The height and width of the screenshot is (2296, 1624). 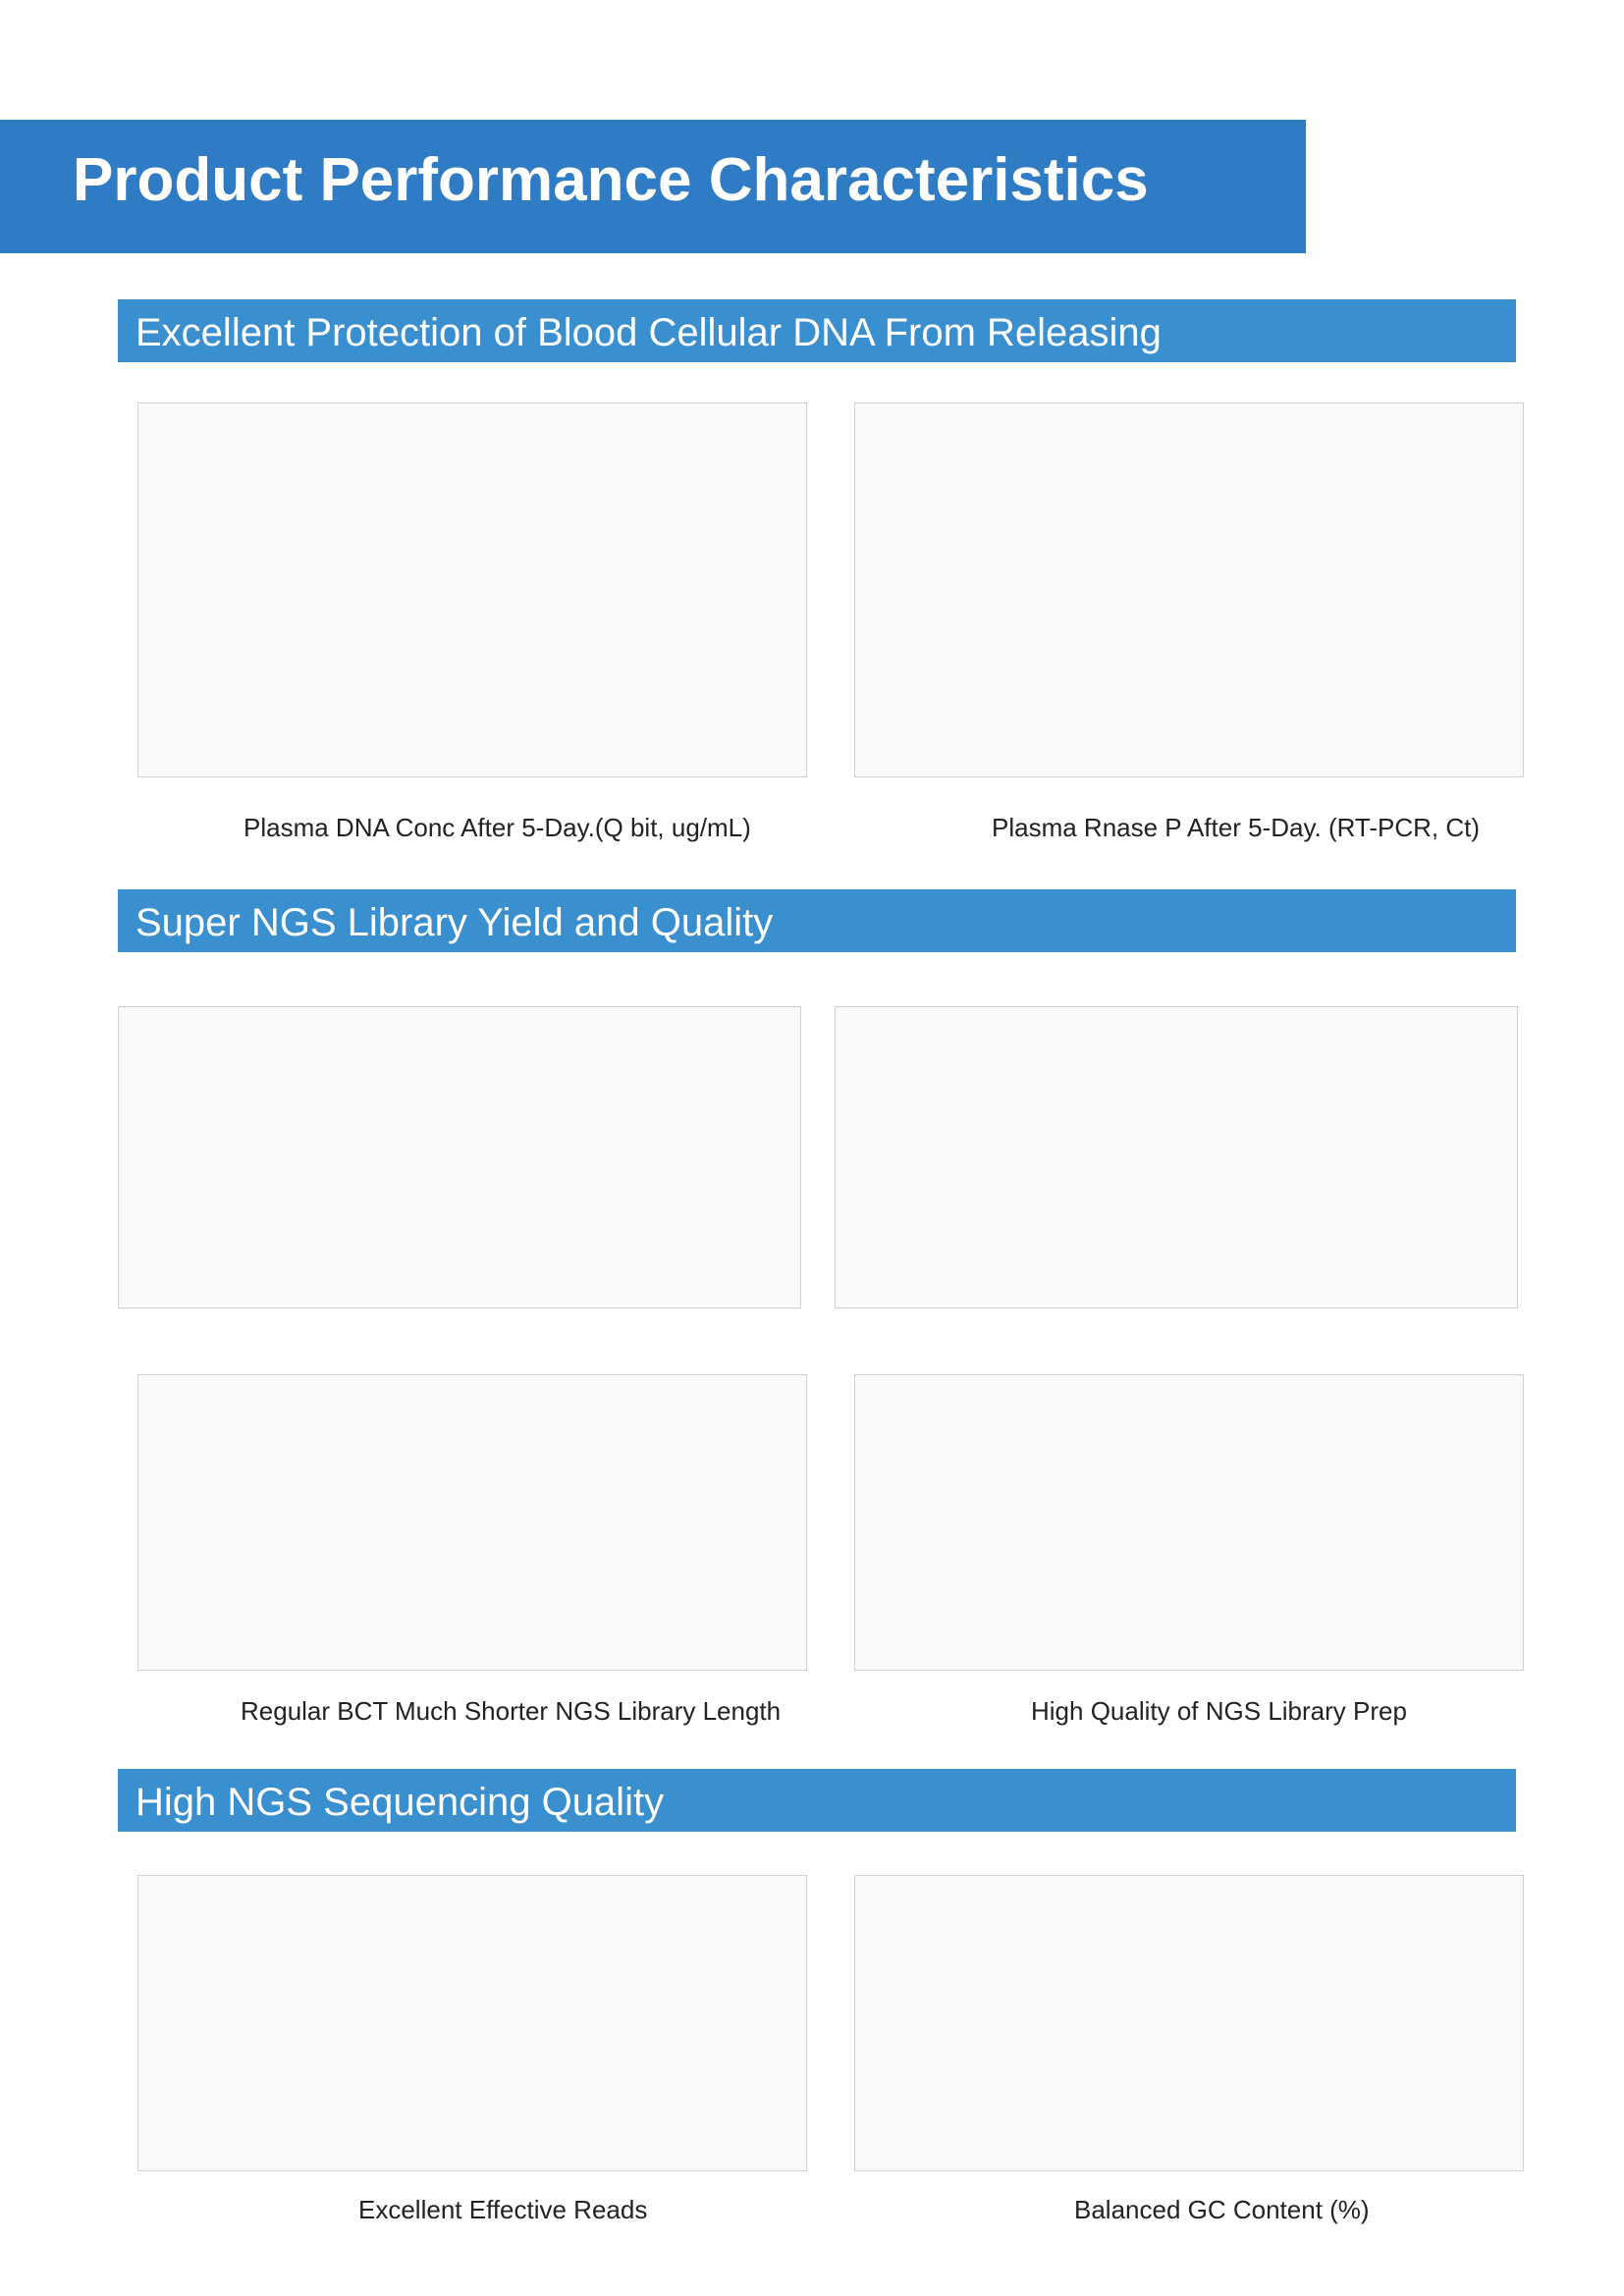 I want to click on section-title-3: High NGS Sequencing Quality, so click(x=400, y=1803).